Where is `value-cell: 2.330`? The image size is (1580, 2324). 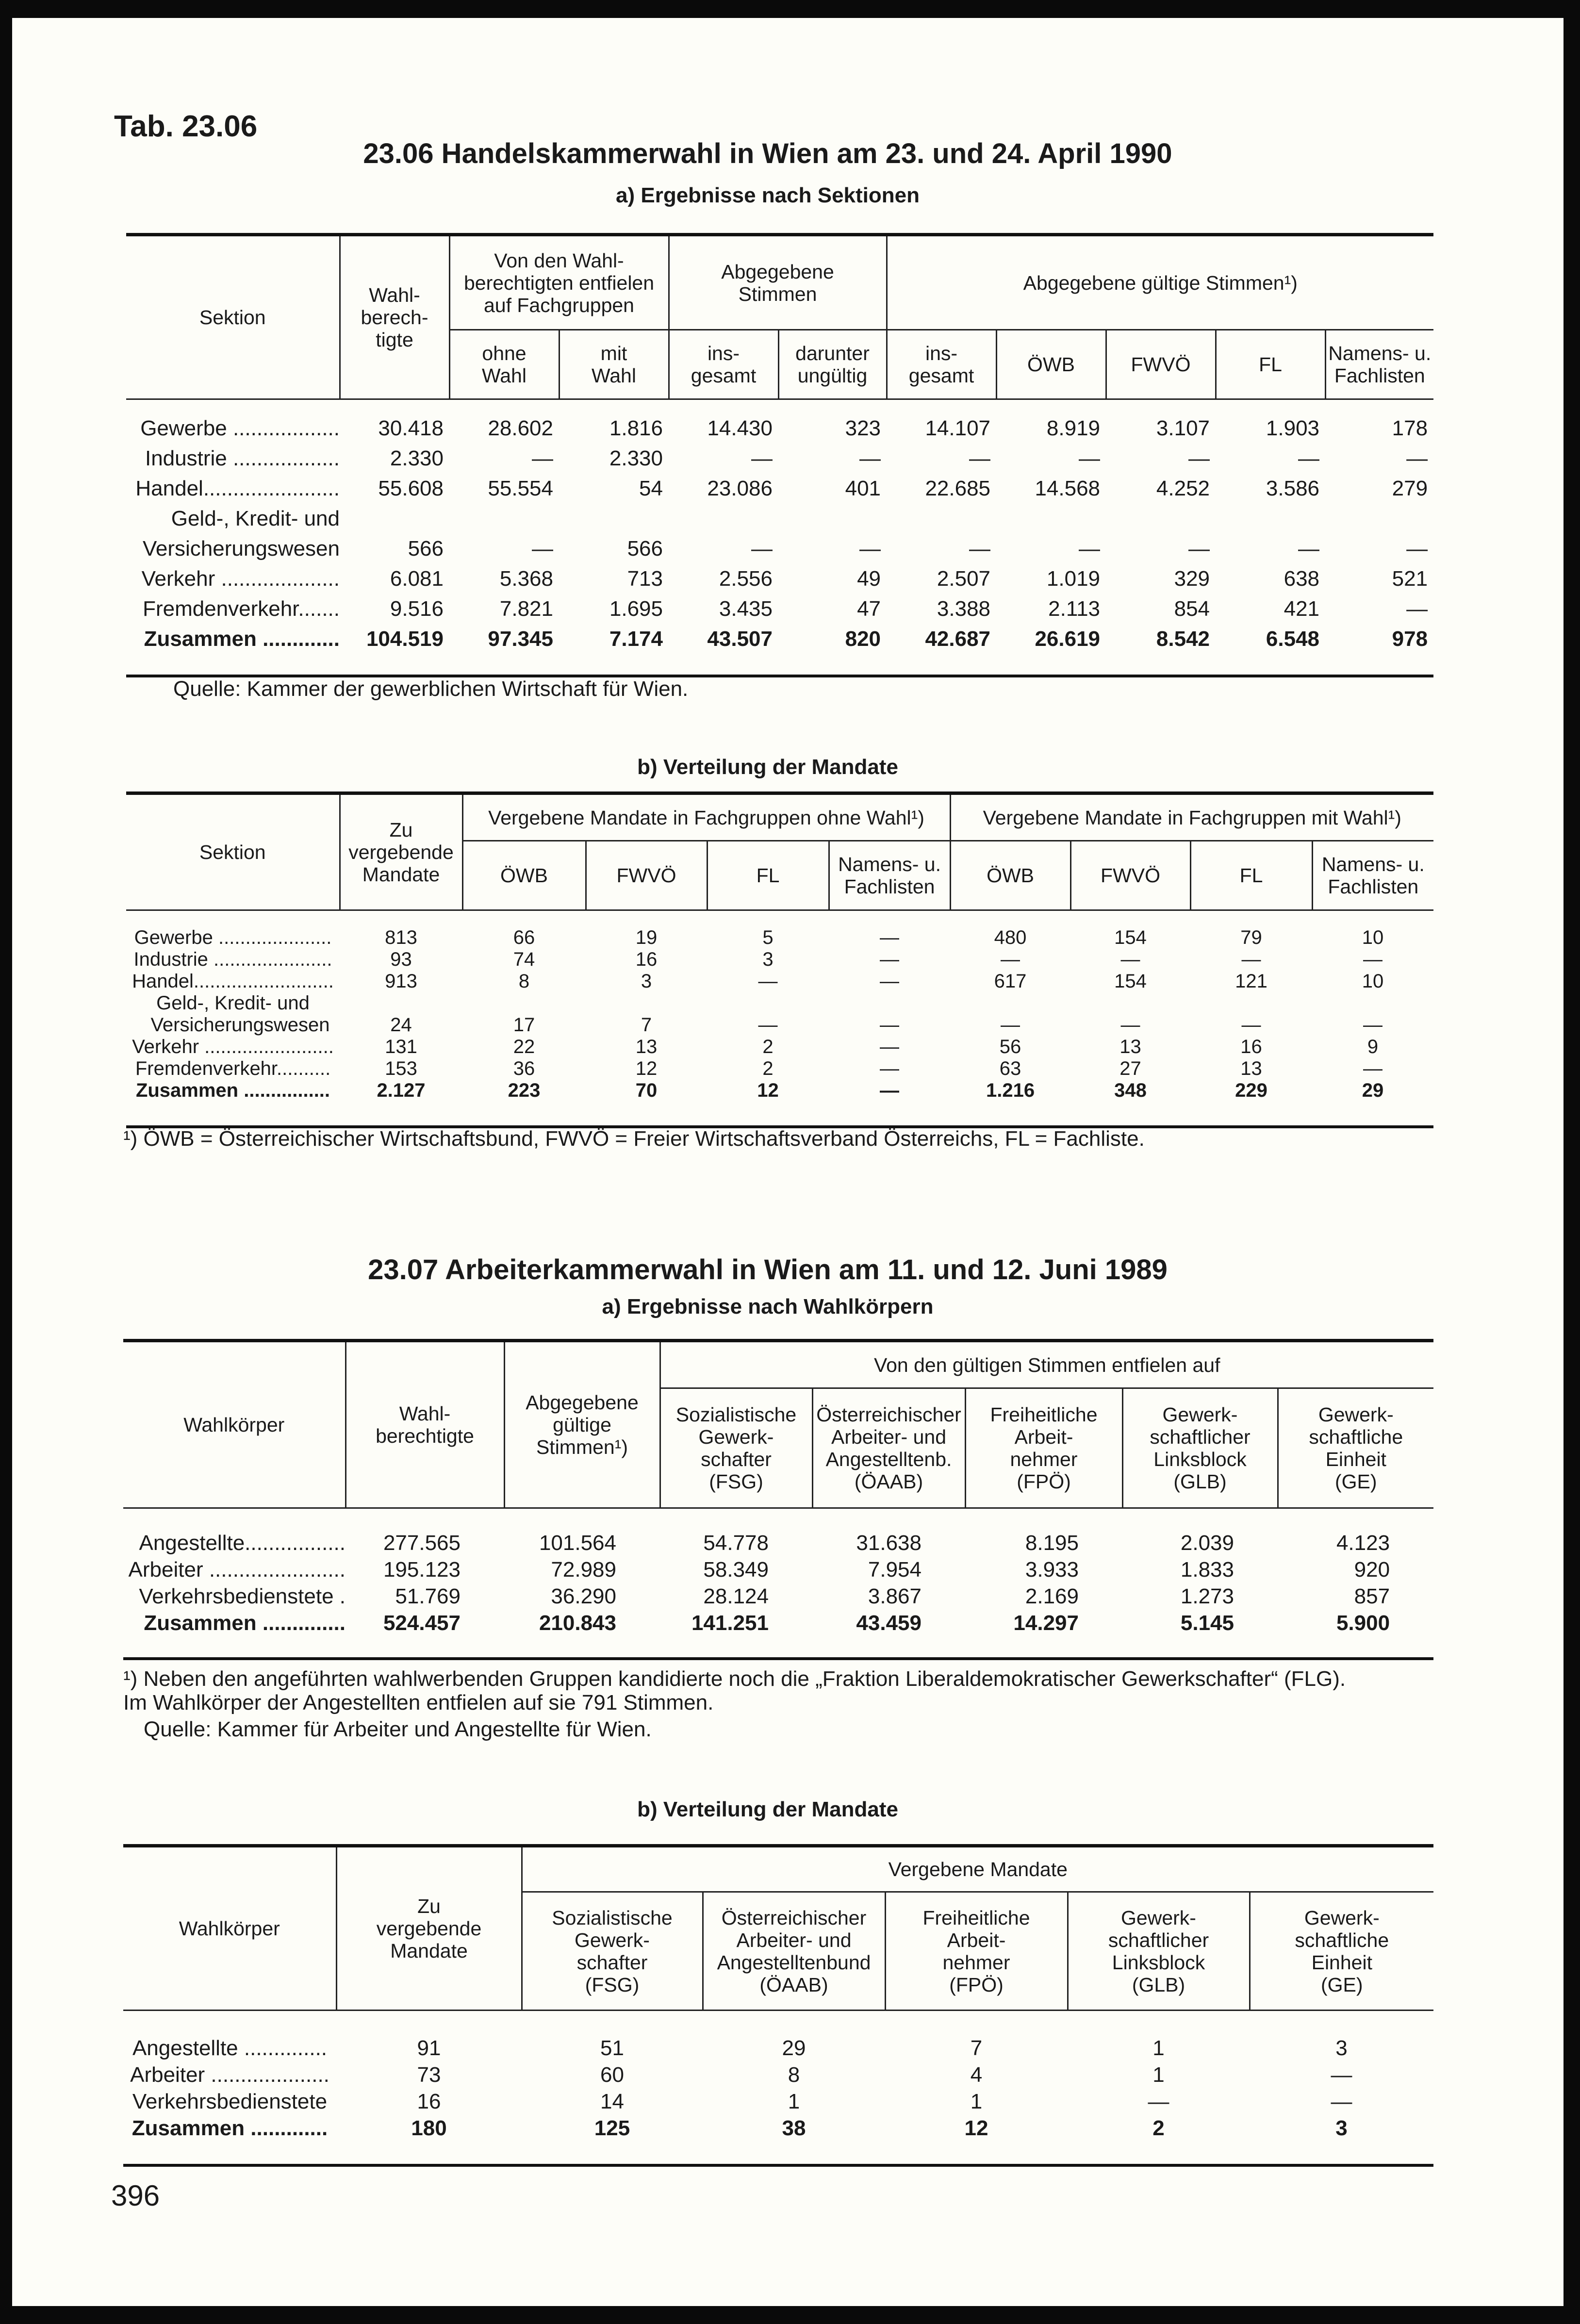 value-cell: 2.330 is located at coordinates (417, 458).